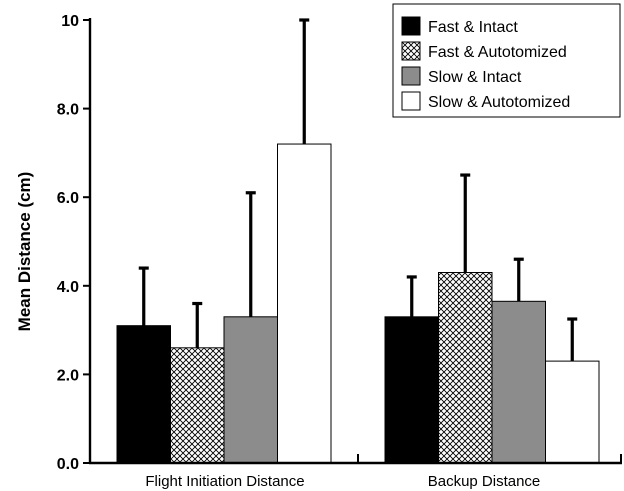 The image size is (624, 491). What do you see at coordinates (24, 252) in the screenshot?
I see `y-axis-title: Mean Distance (cm)` at bounding box center [24, 252].